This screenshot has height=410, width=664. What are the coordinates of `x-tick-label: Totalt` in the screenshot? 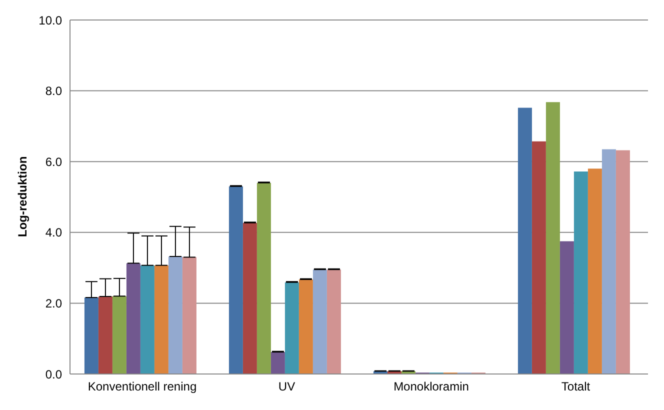 It's located at (576, 387).